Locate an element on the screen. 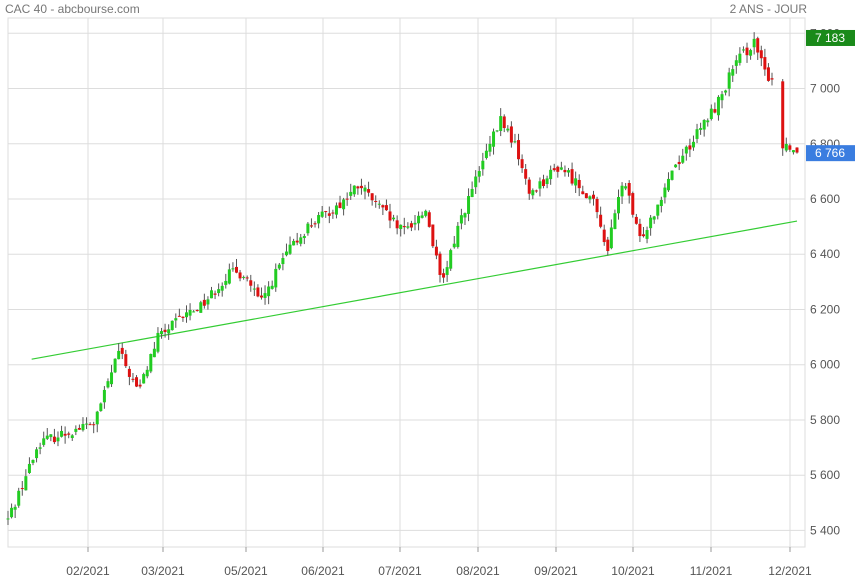  x-tick-label: 02/2021 is located at coordinates (88, 571).